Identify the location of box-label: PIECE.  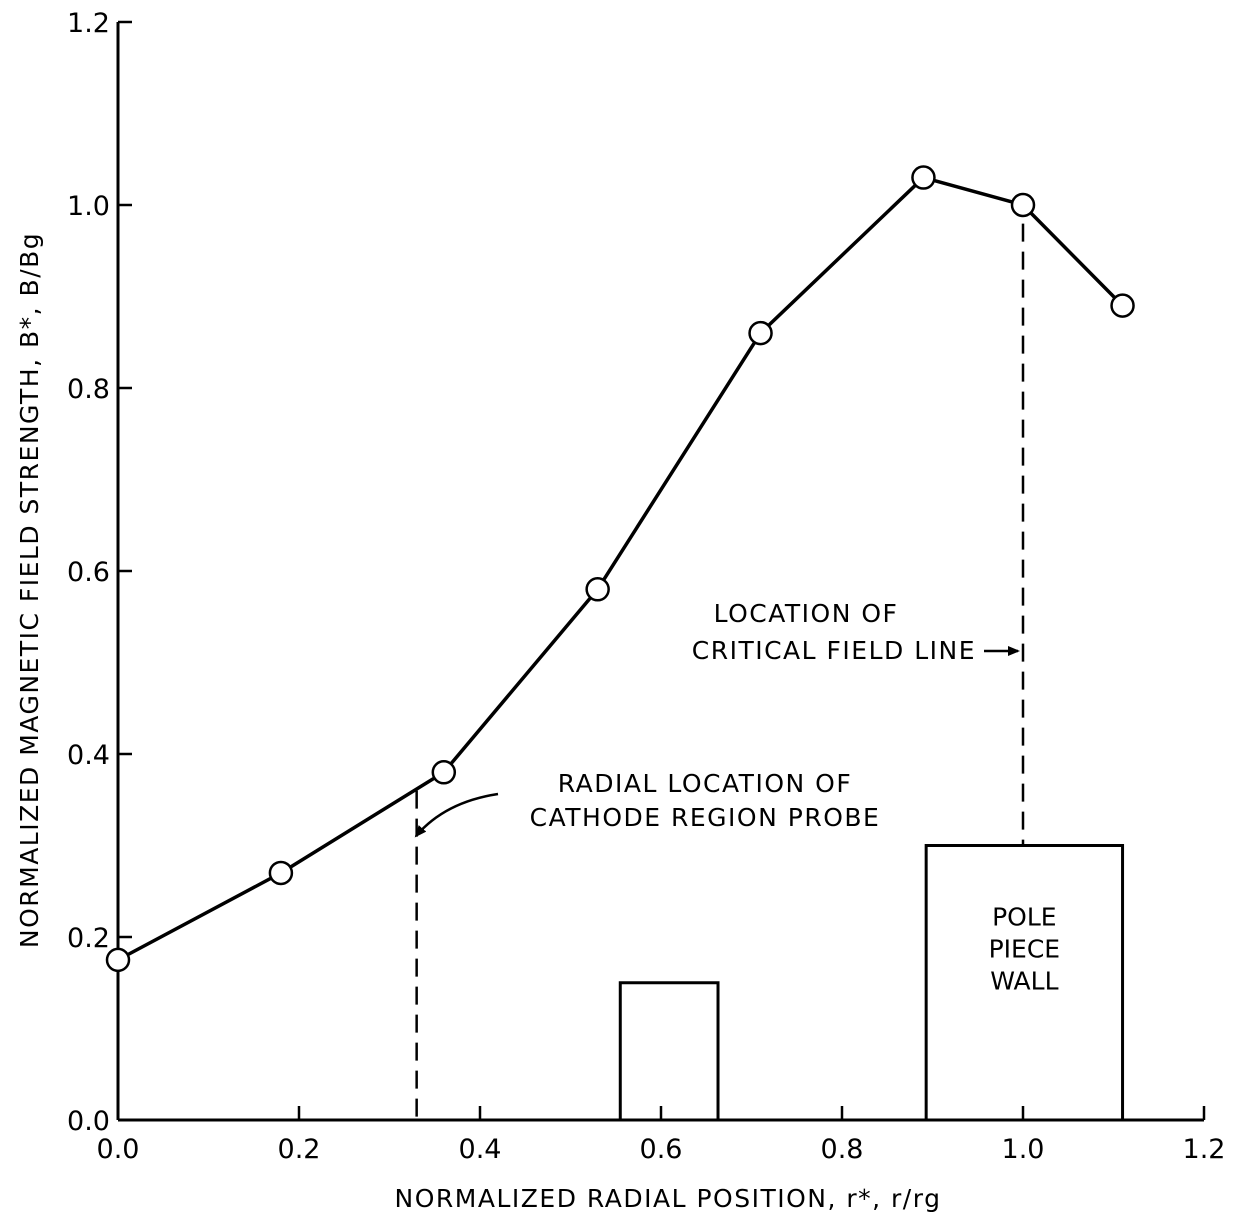
(1025, 949).